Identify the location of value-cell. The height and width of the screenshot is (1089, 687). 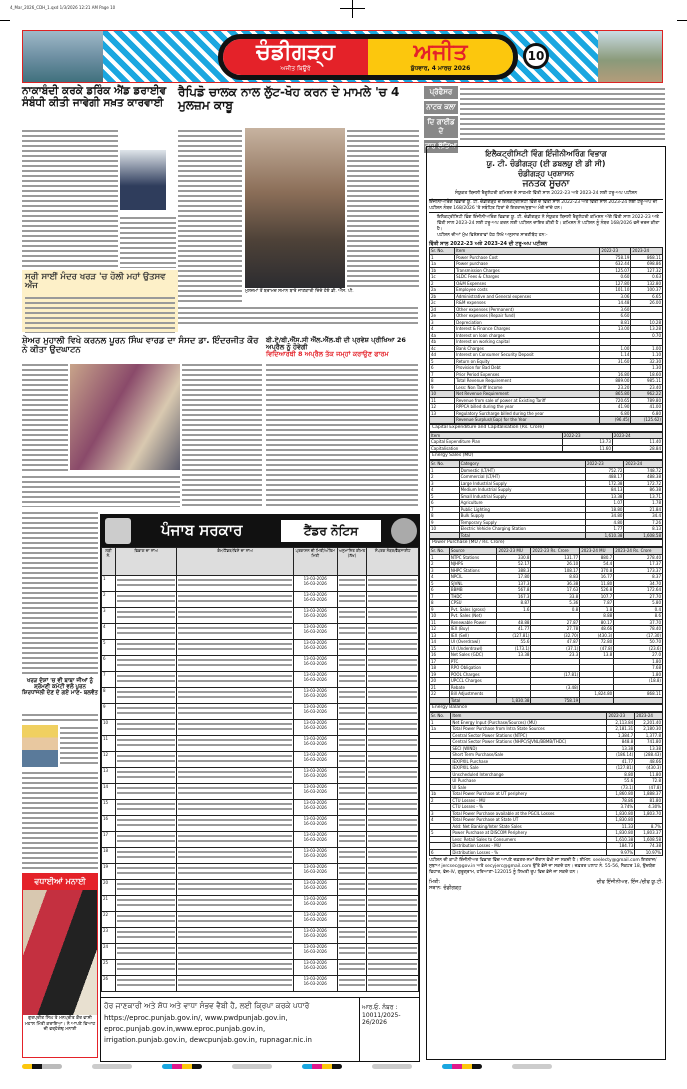
(597, 674).